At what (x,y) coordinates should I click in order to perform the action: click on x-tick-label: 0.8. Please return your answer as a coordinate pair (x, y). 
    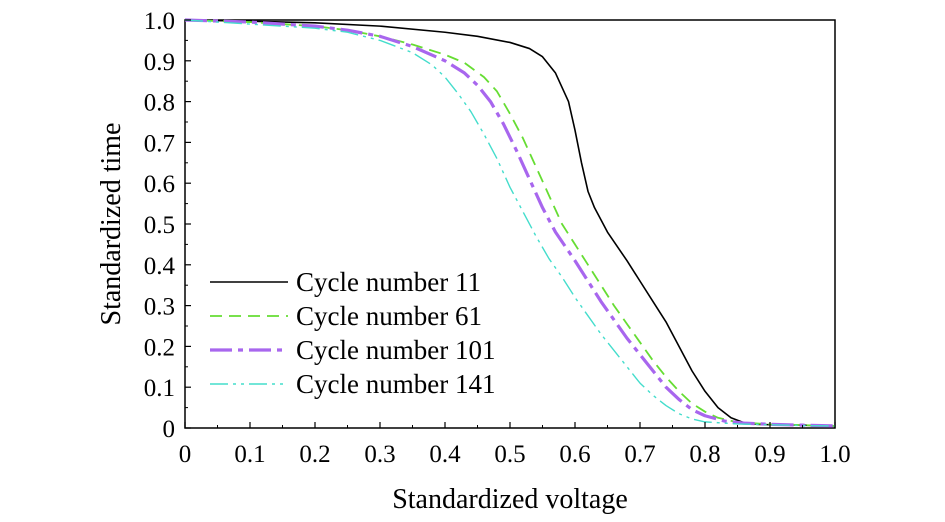
    Looking at the image, I should click on (704, 454).